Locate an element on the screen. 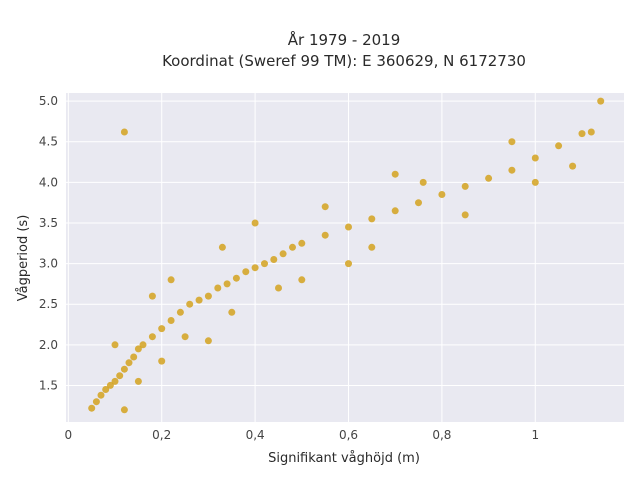 The width and height of the screenshot is (640, 480). chart-title-line1: År 1979 - 2019 is located at coordinates (344, 39).